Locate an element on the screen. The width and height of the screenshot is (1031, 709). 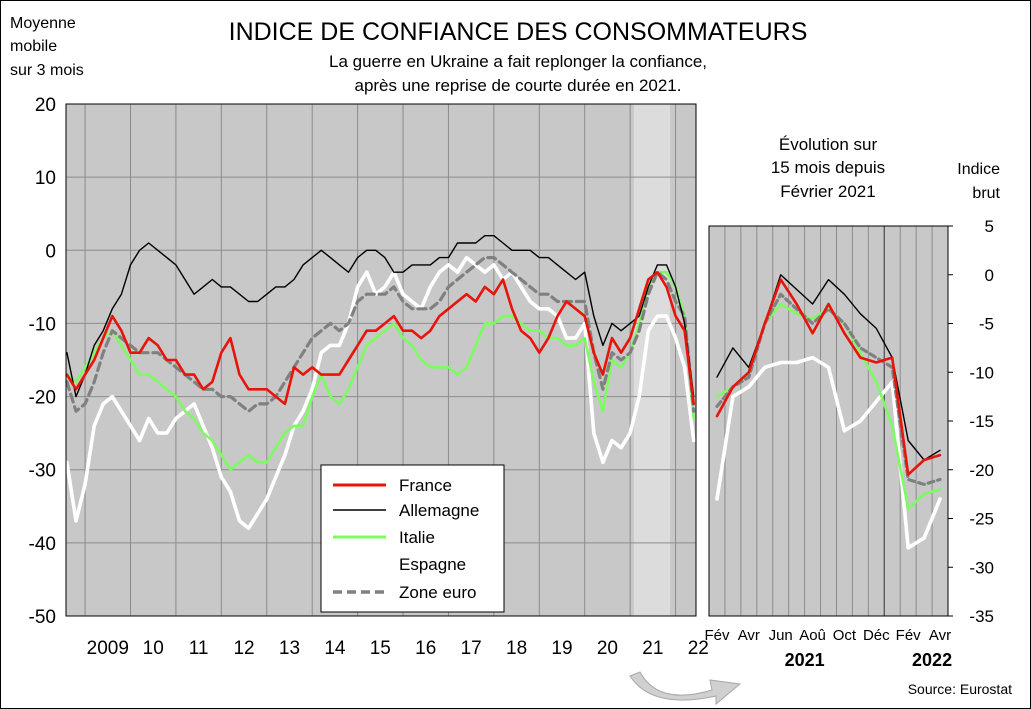
inset-y-tick-label: -25 is located at coordinates (981, 519).